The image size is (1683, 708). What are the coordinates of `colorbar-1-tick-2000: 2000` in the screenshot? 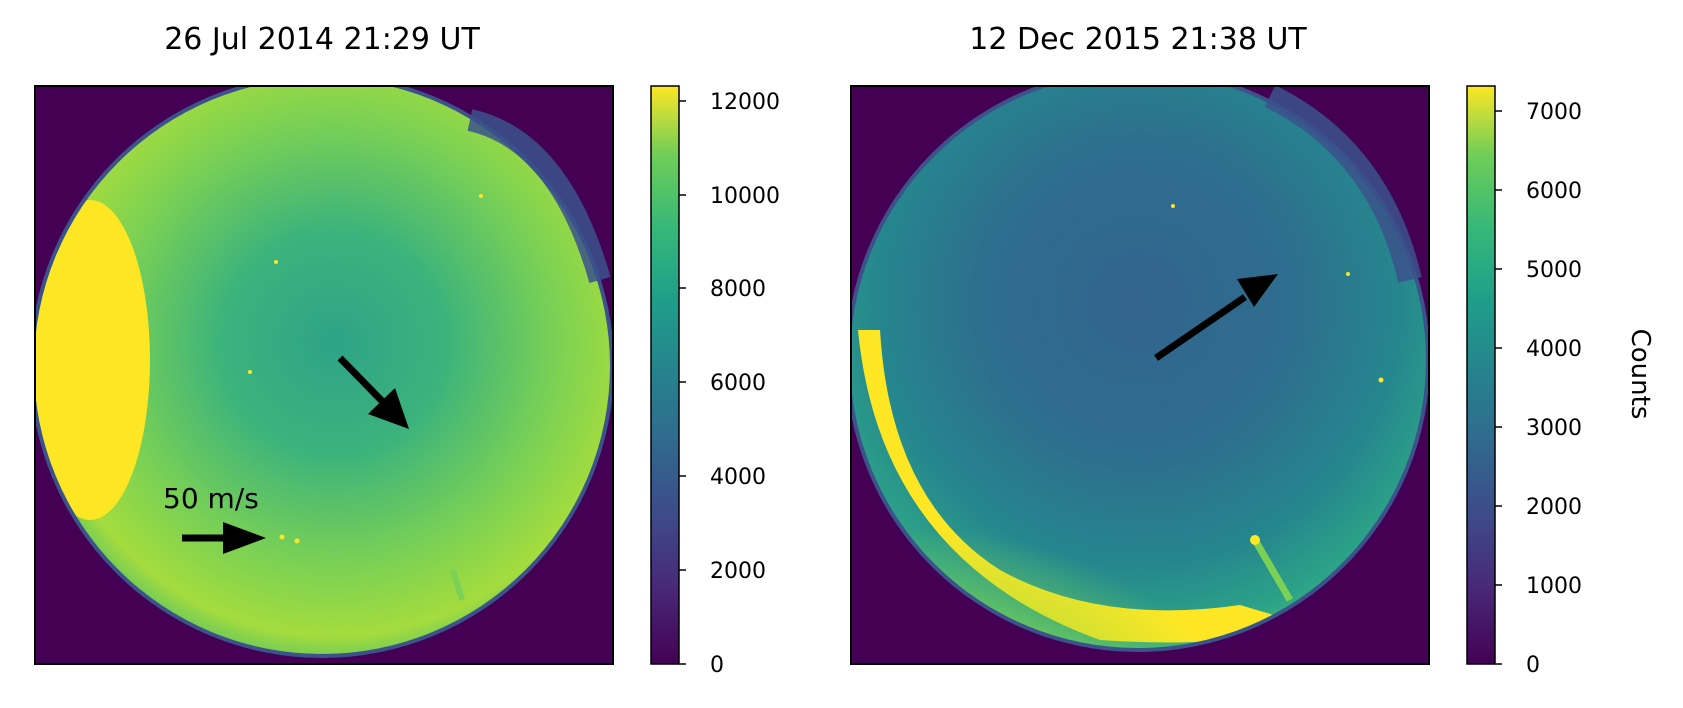 It's located at (738, 571).